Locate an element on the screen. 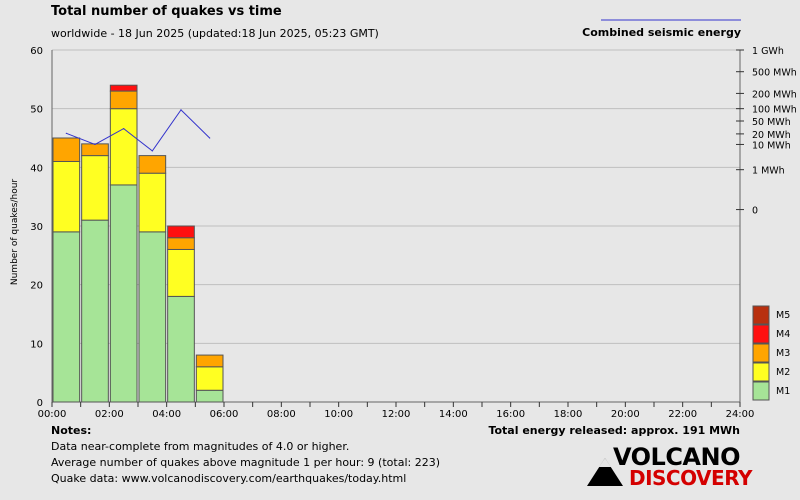  energy-line is located at coordinates (138, 130).